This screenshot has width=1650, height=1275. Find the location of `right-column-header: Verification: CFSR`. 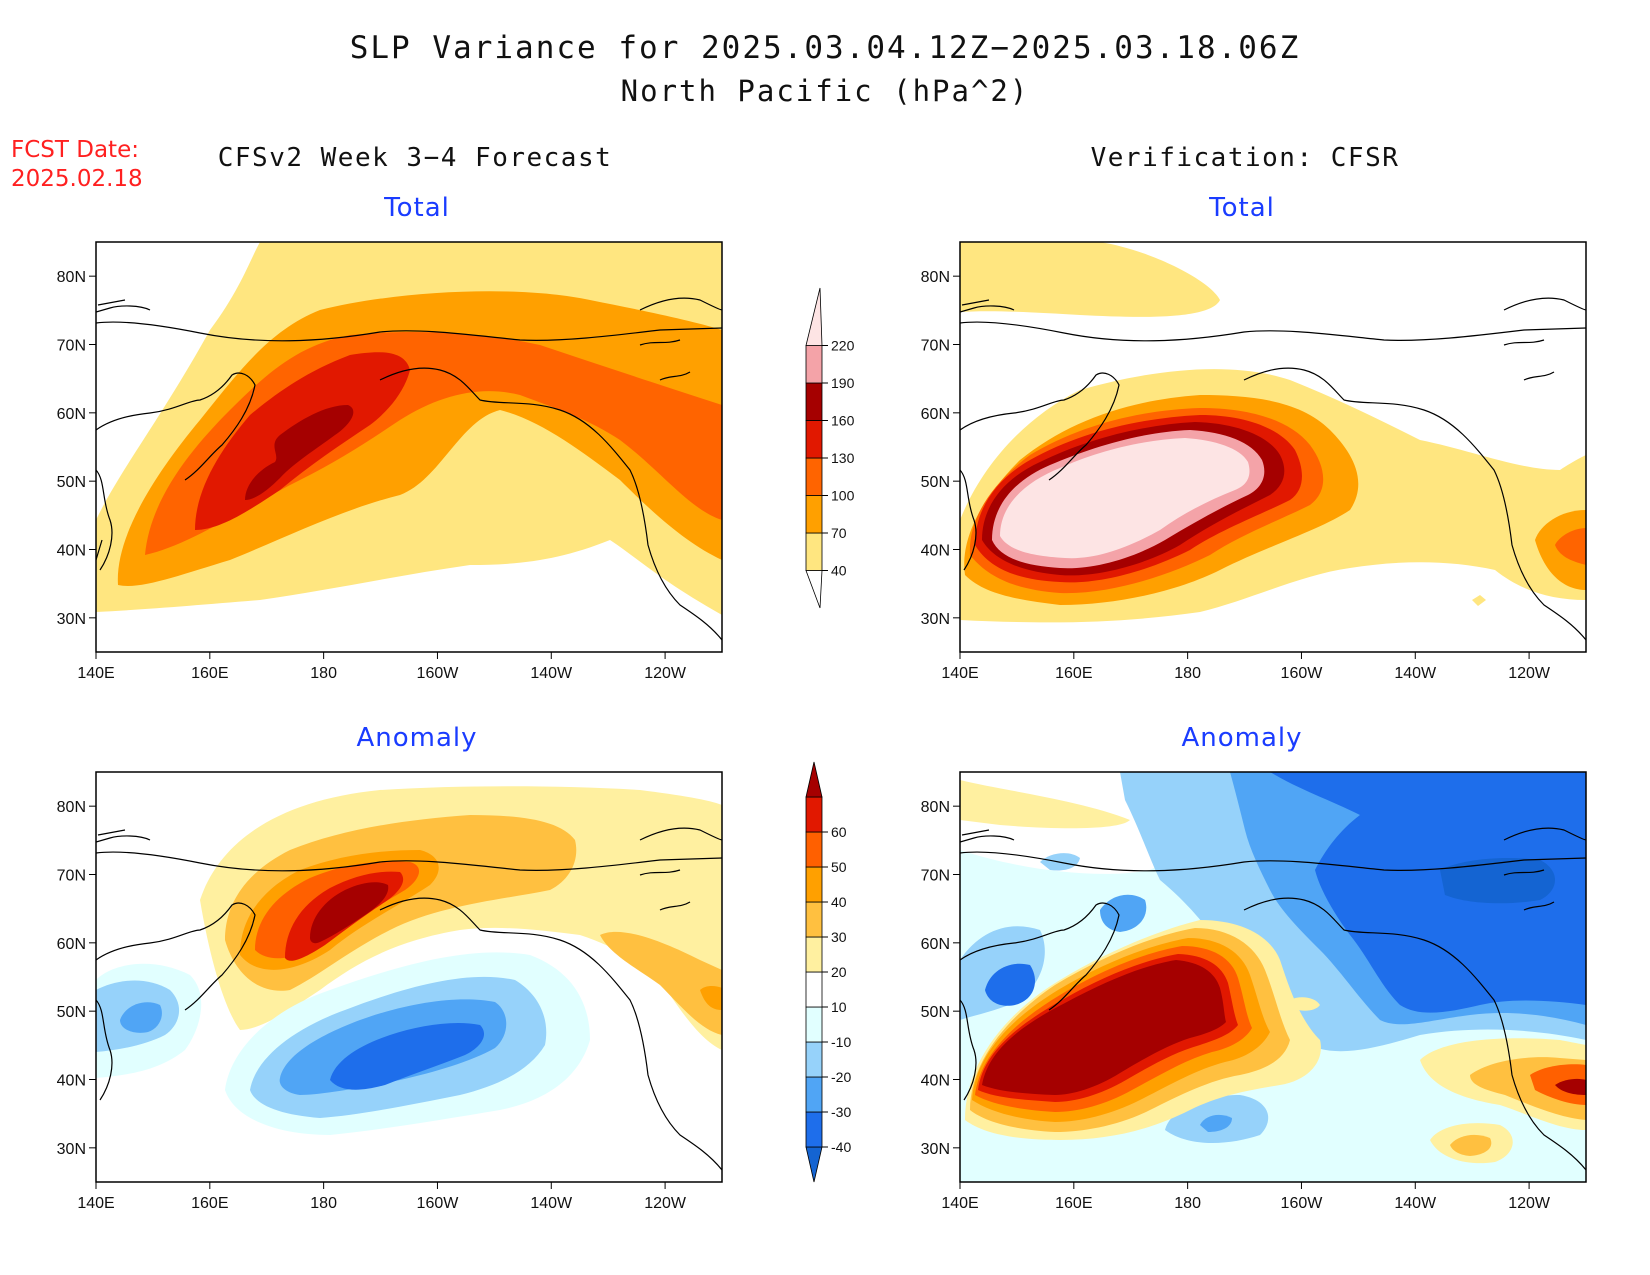

right-column-header: Verification: CFSR is located at coordinates (1245, 158).